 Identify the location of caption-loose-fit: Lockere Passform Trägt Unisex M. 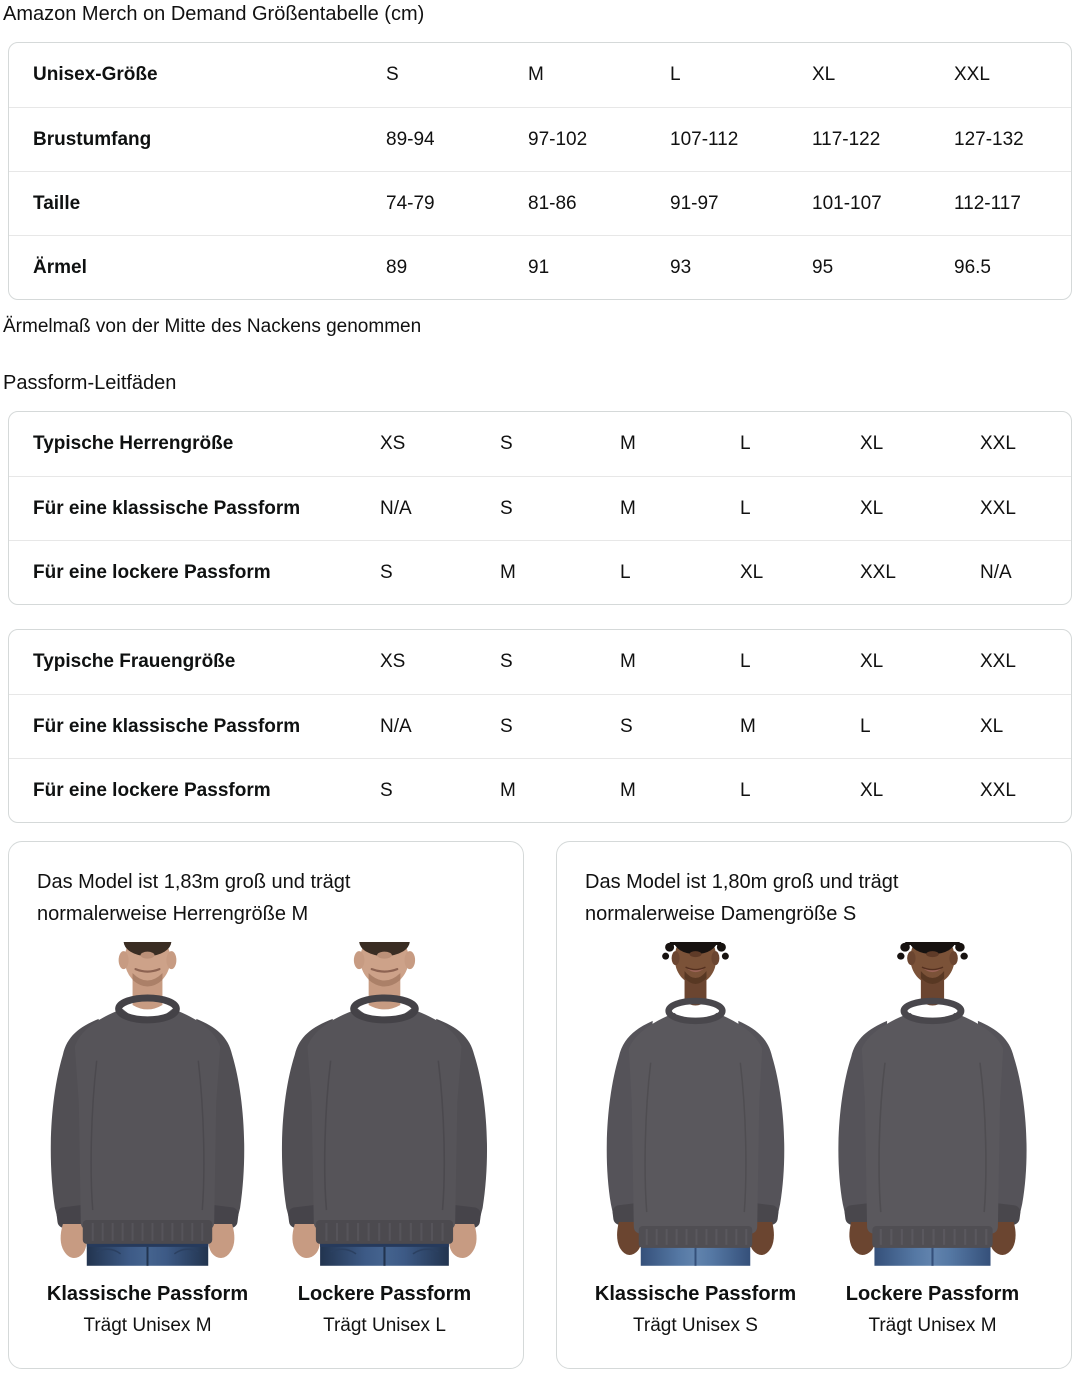
(932, 1310).